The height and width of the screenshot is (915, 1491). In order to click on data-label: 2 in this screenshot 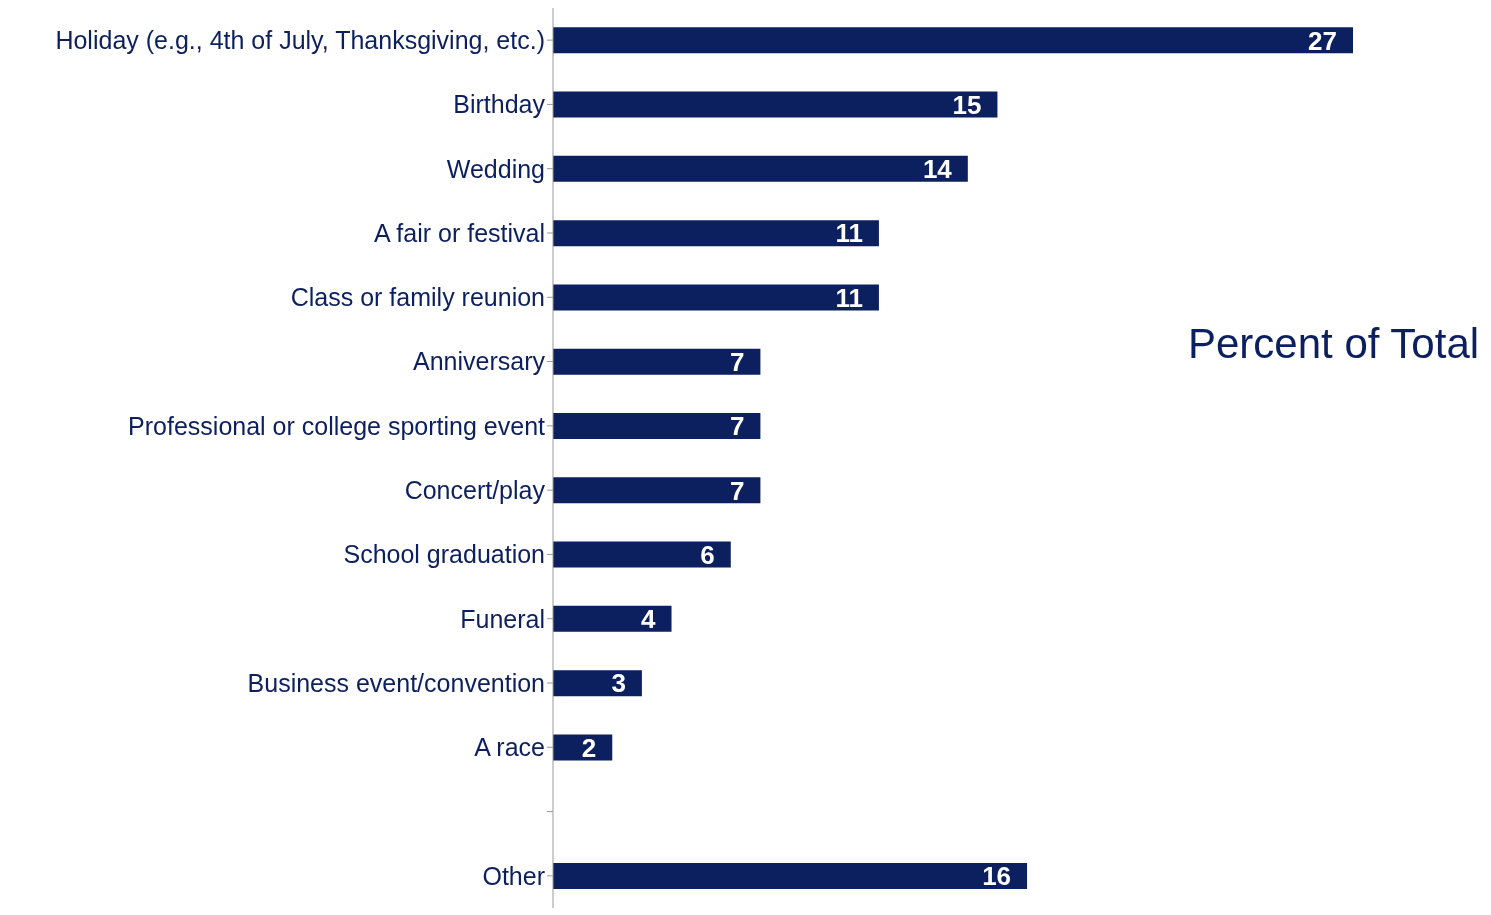, I will do `click(589, 747)`.